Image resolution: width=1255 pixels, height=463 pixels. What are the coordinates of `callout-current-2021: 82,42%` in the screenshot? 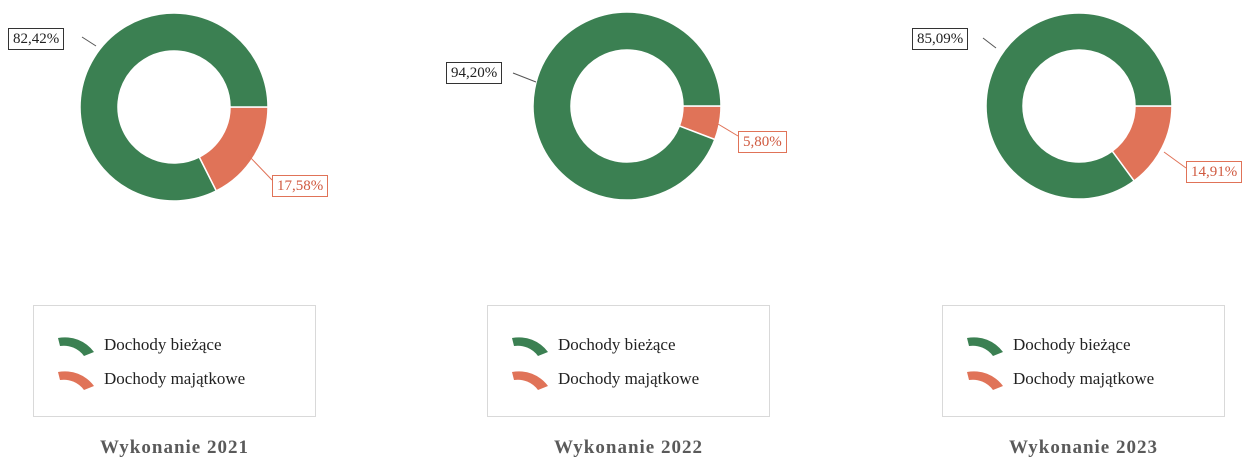 It's located at (36, 39).